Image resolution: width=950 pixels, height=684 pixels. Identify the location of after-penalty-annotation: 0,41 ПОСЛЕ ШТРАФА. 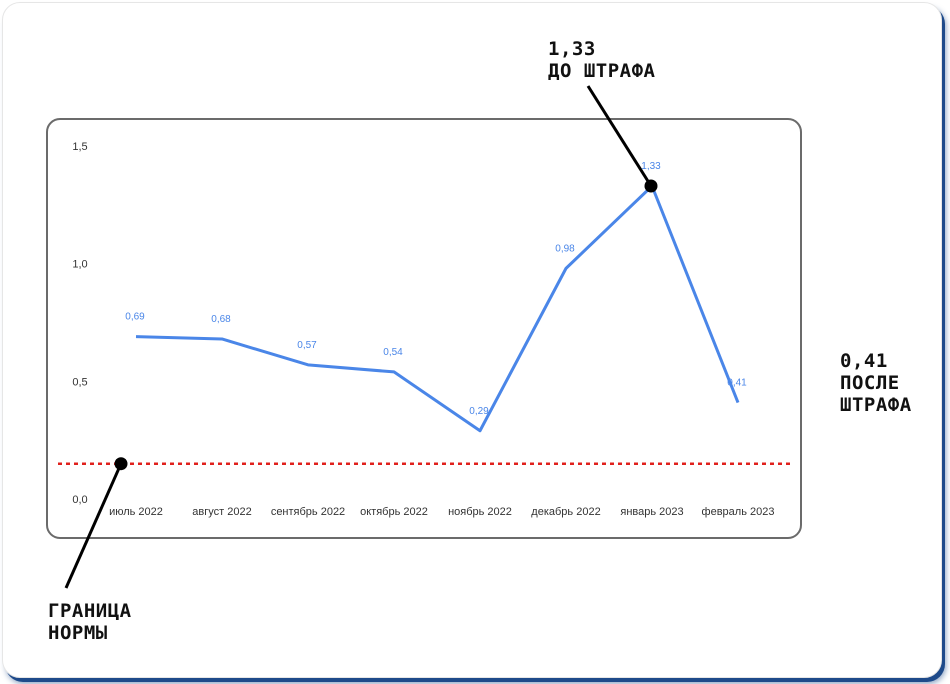
(876, 383).